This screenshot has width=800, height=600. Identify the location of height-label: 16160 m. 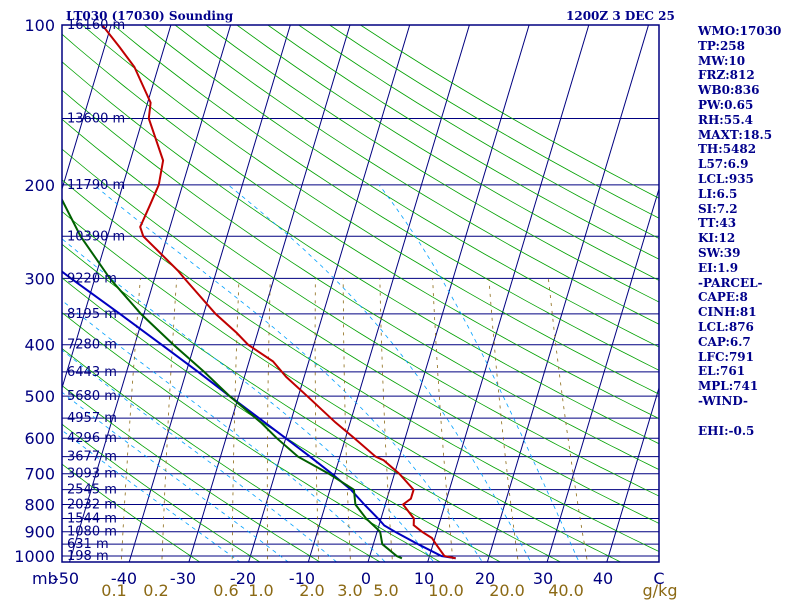
(96, 25).